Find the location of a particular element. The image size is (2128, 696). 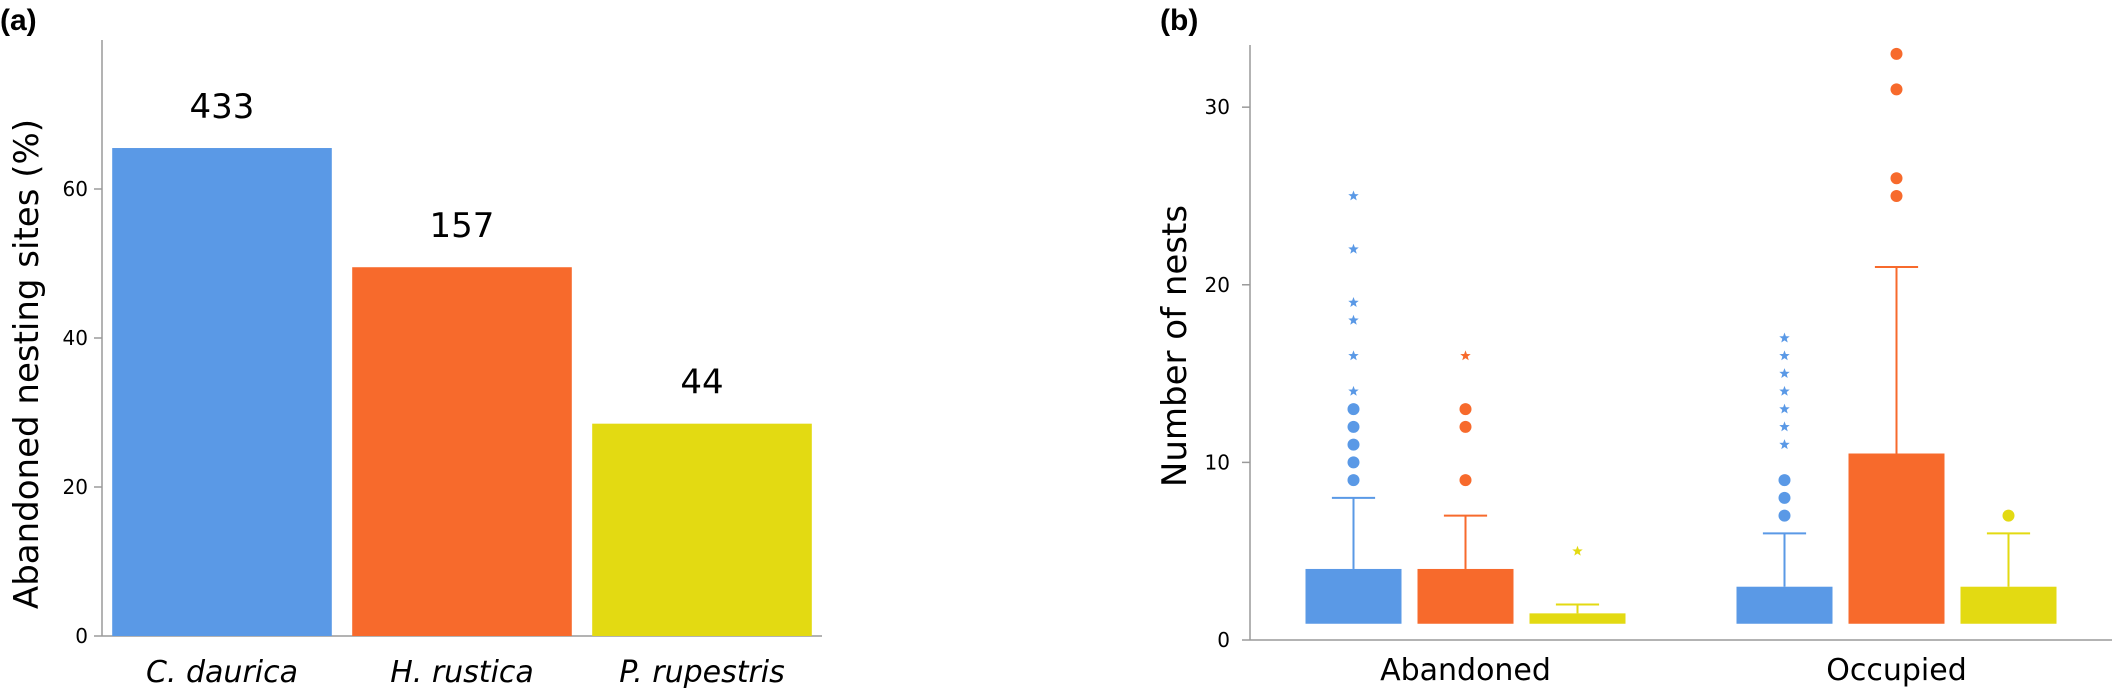

panel-b-y-tick-label: 30 is located at coordinates (1217, 107).